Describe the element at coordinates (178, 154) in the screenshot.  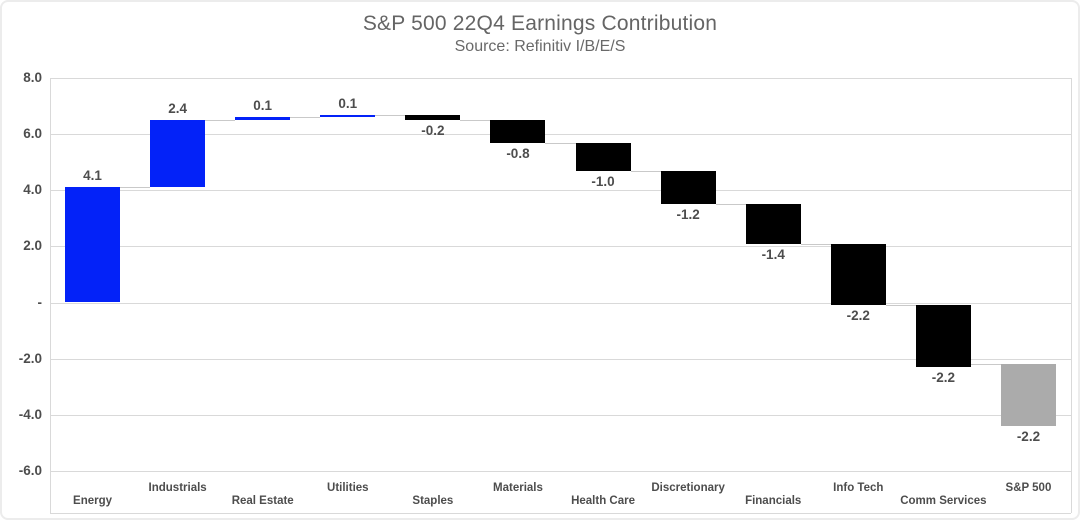
I see `bar-industrials` at that location.